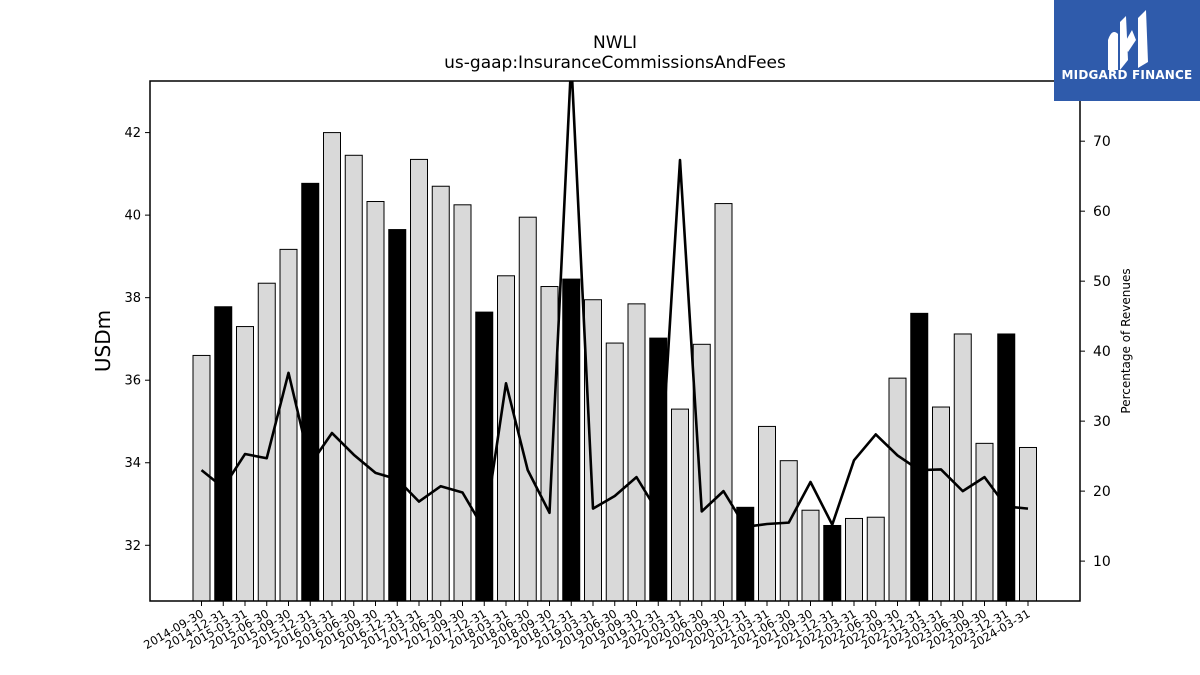 This screenshot has height=675, width=1200. Describe the element at coordinates (1102, 212) in the screenshot. I see `y2-tick-label: 60` at that location.